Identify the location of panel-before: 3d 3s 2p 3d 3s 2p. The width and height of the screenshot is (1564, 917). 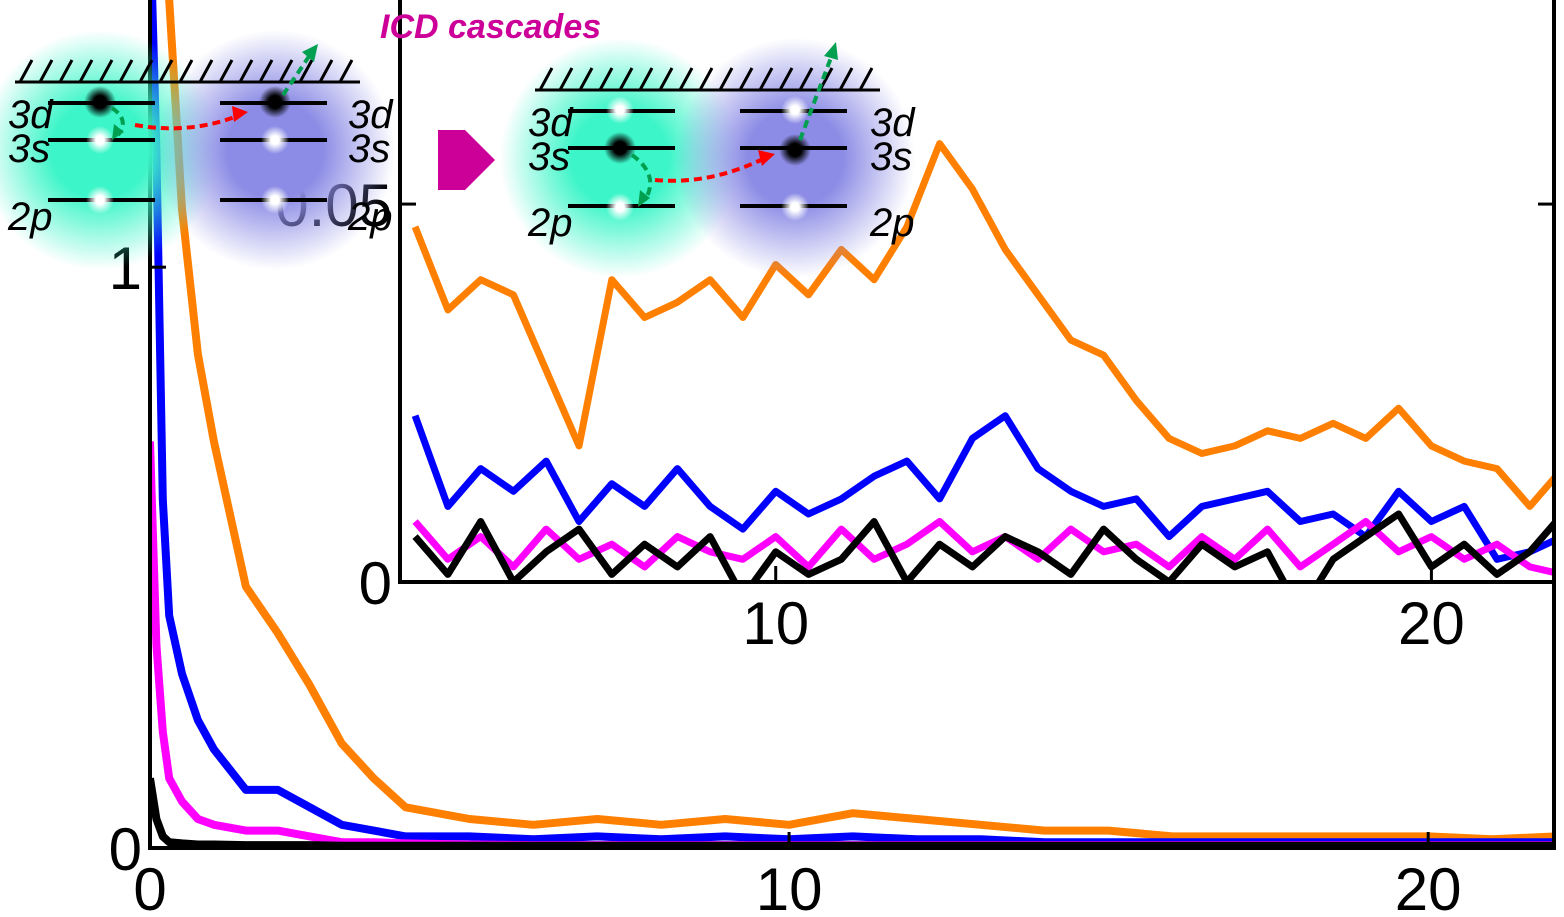
(197, 150).